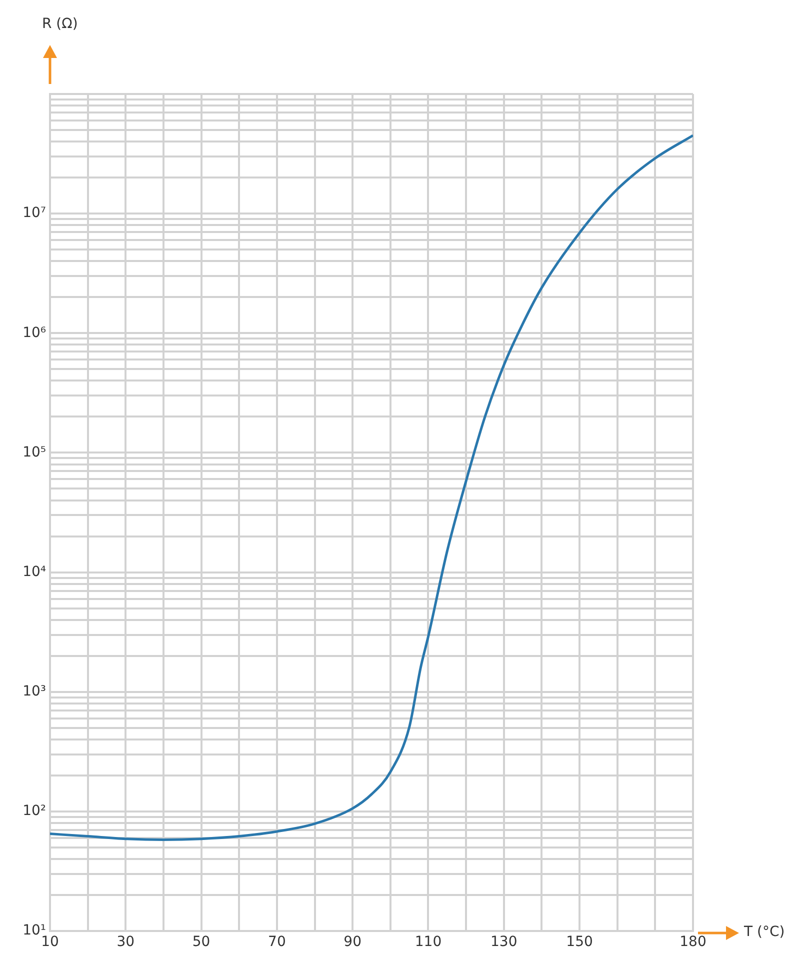 This screenshot has height=955, width=792. I want to click on y-tick-label: 10², so click(34, 811).